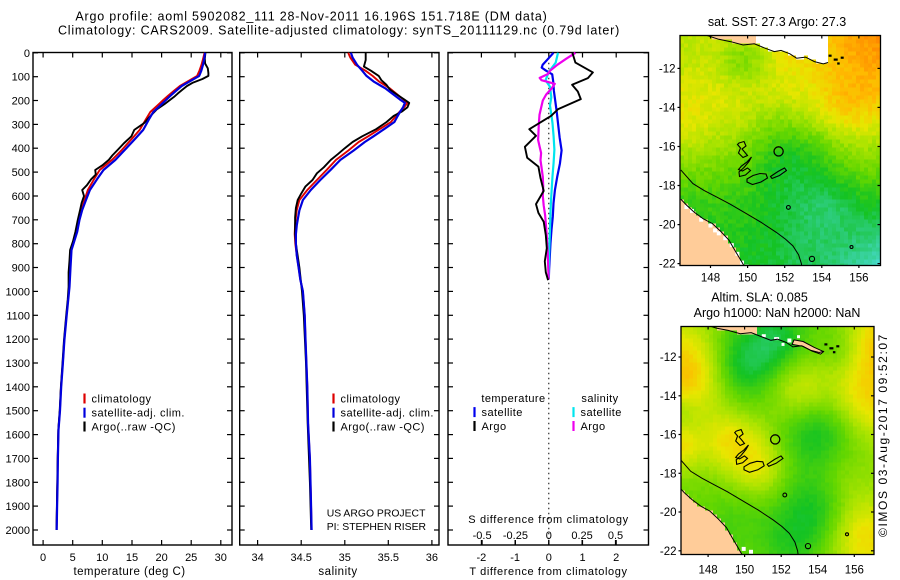 Image resolution: width=900 pixels, height=580 pixels. What do you see at coordinates (102, 558) in the screenshot?
I see `svg-text: 10` at bounding box center [102, 558].